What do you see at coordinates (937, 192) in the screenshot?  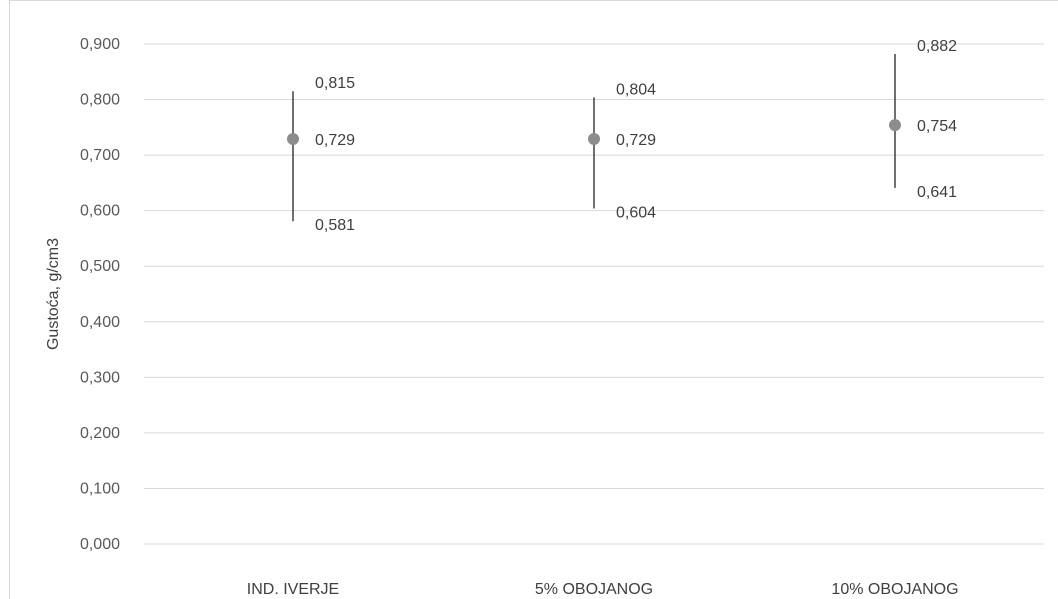 I see `min-label: 0,641` at bounding box center [937, 192].